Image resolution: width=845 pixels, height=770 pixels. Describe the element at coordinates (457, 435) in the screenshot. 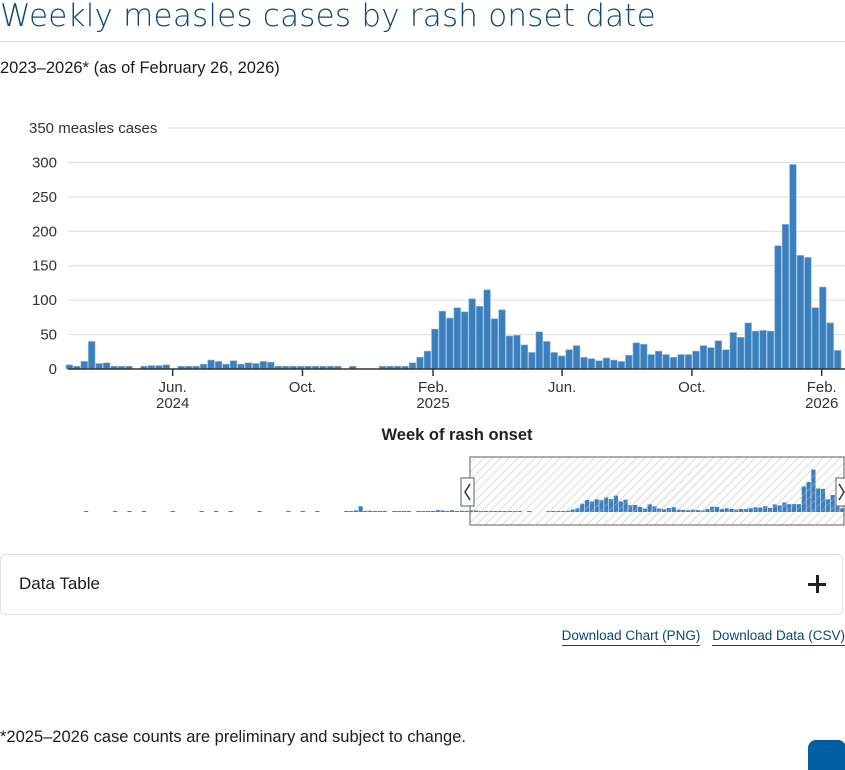

I see `x-axis-title: Week of rash onset` at that location.